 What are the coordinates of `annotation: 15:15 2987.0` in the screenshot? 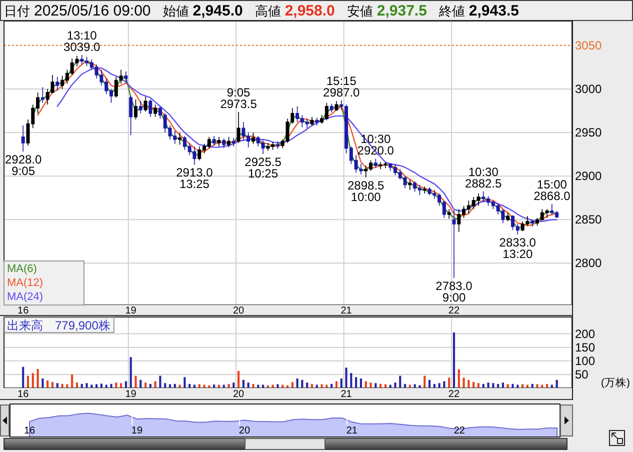 It's located at (341, 87).